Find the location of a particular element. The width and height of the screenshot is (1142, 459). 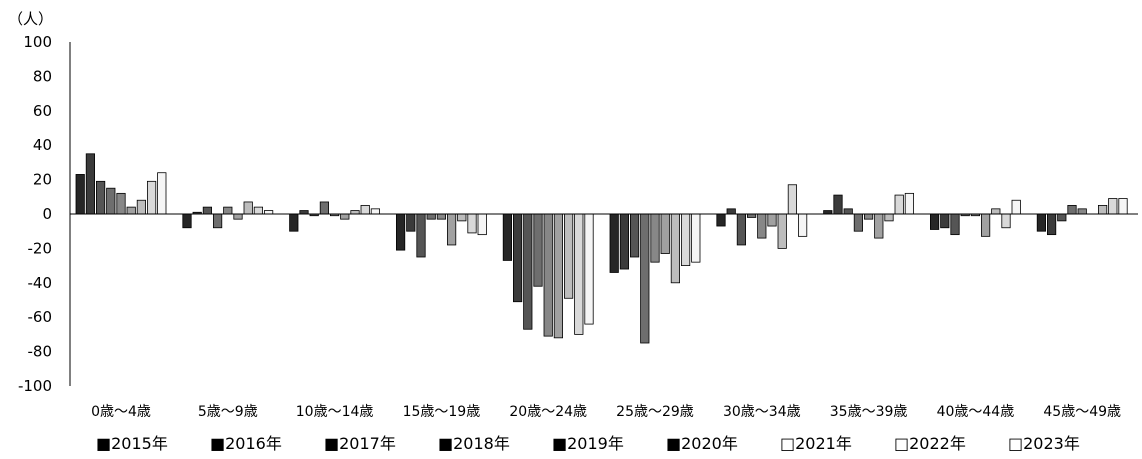

x-tick-label: 20歳～24歳 is located at coordinates (548, 412).